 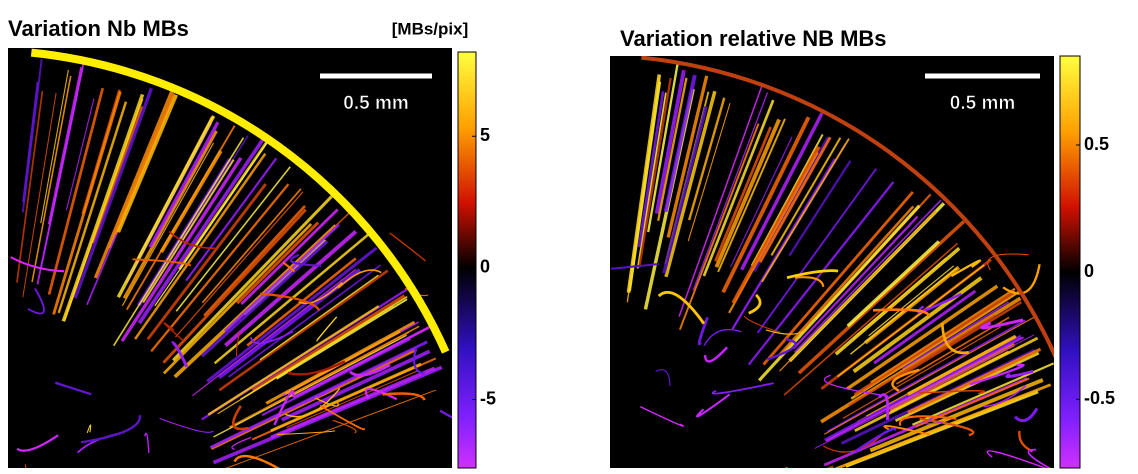 What do you see at coordinates (488, 398) in the screenshot?
I see `colorbar-tick-label: -5` at bounding box center [488, 398].